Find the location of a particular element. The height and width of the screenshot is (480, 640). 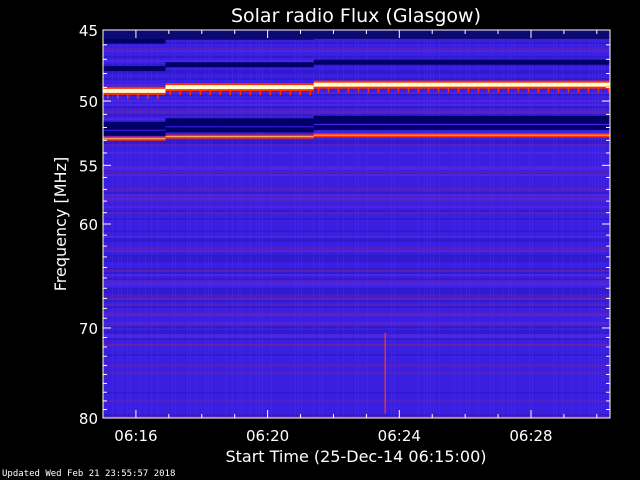

y-tick-label: 80 is located at coordinates (88, 419).